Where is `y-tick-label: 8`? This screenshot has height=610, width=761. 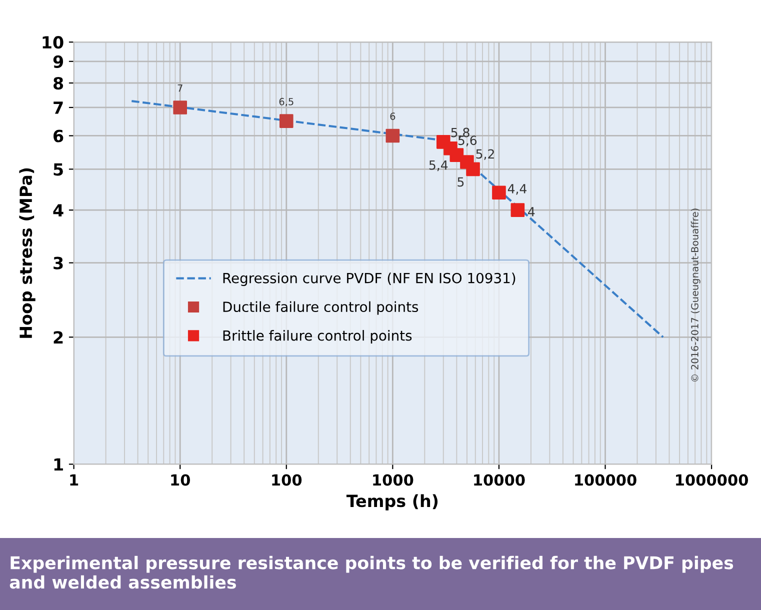
y-tick-label: 8 is located at coordinates (59, 83).